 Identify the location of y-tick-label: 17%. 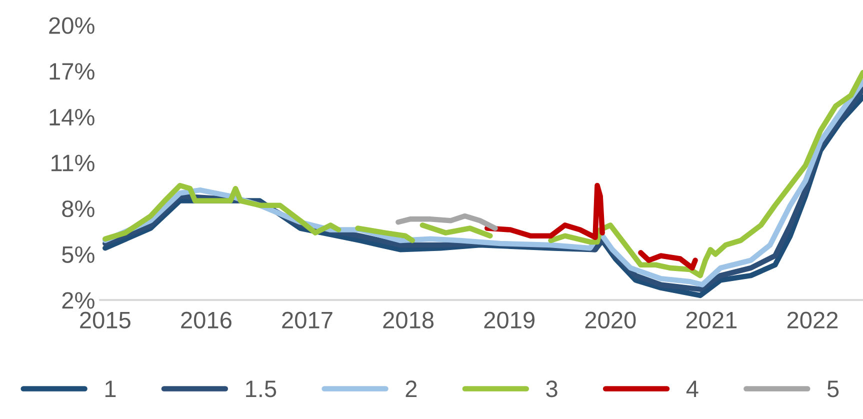
(72, 71).